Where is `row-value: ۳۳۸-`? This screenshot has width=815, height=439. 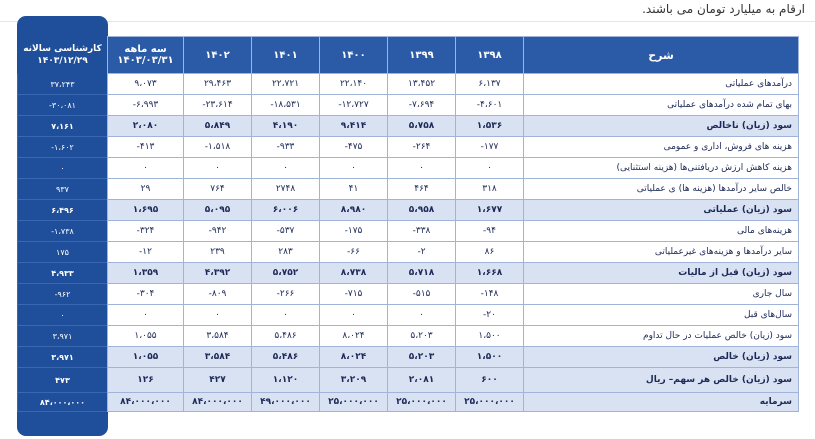
row-value: ۳۳۸- is located at coordinates (421, 231).